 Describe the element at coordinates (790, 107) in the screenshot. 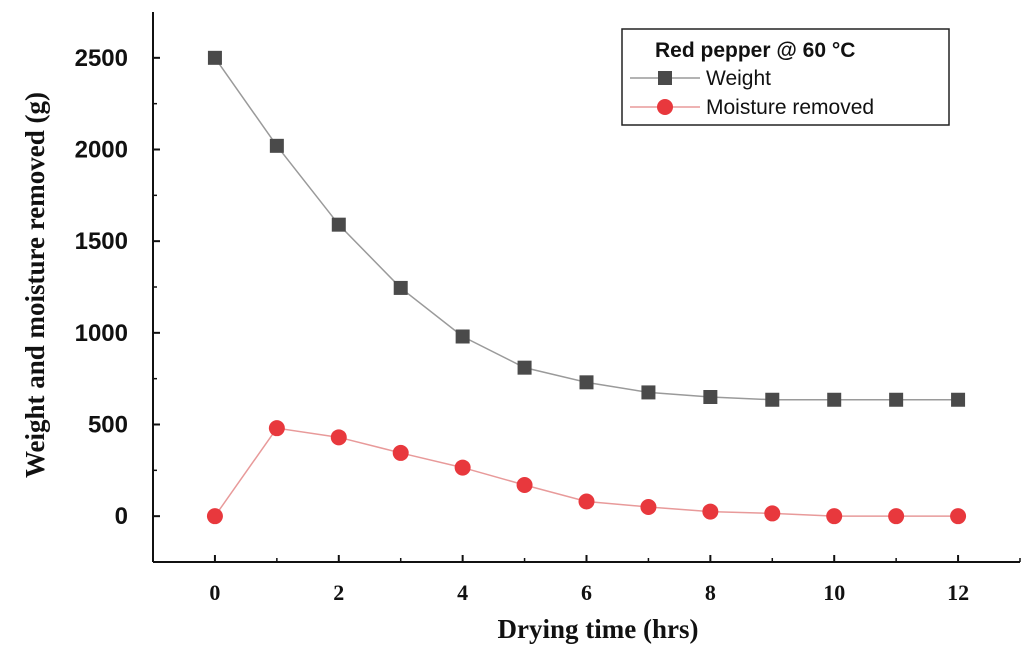

I see `legend-label: Moisture removed` at that location.